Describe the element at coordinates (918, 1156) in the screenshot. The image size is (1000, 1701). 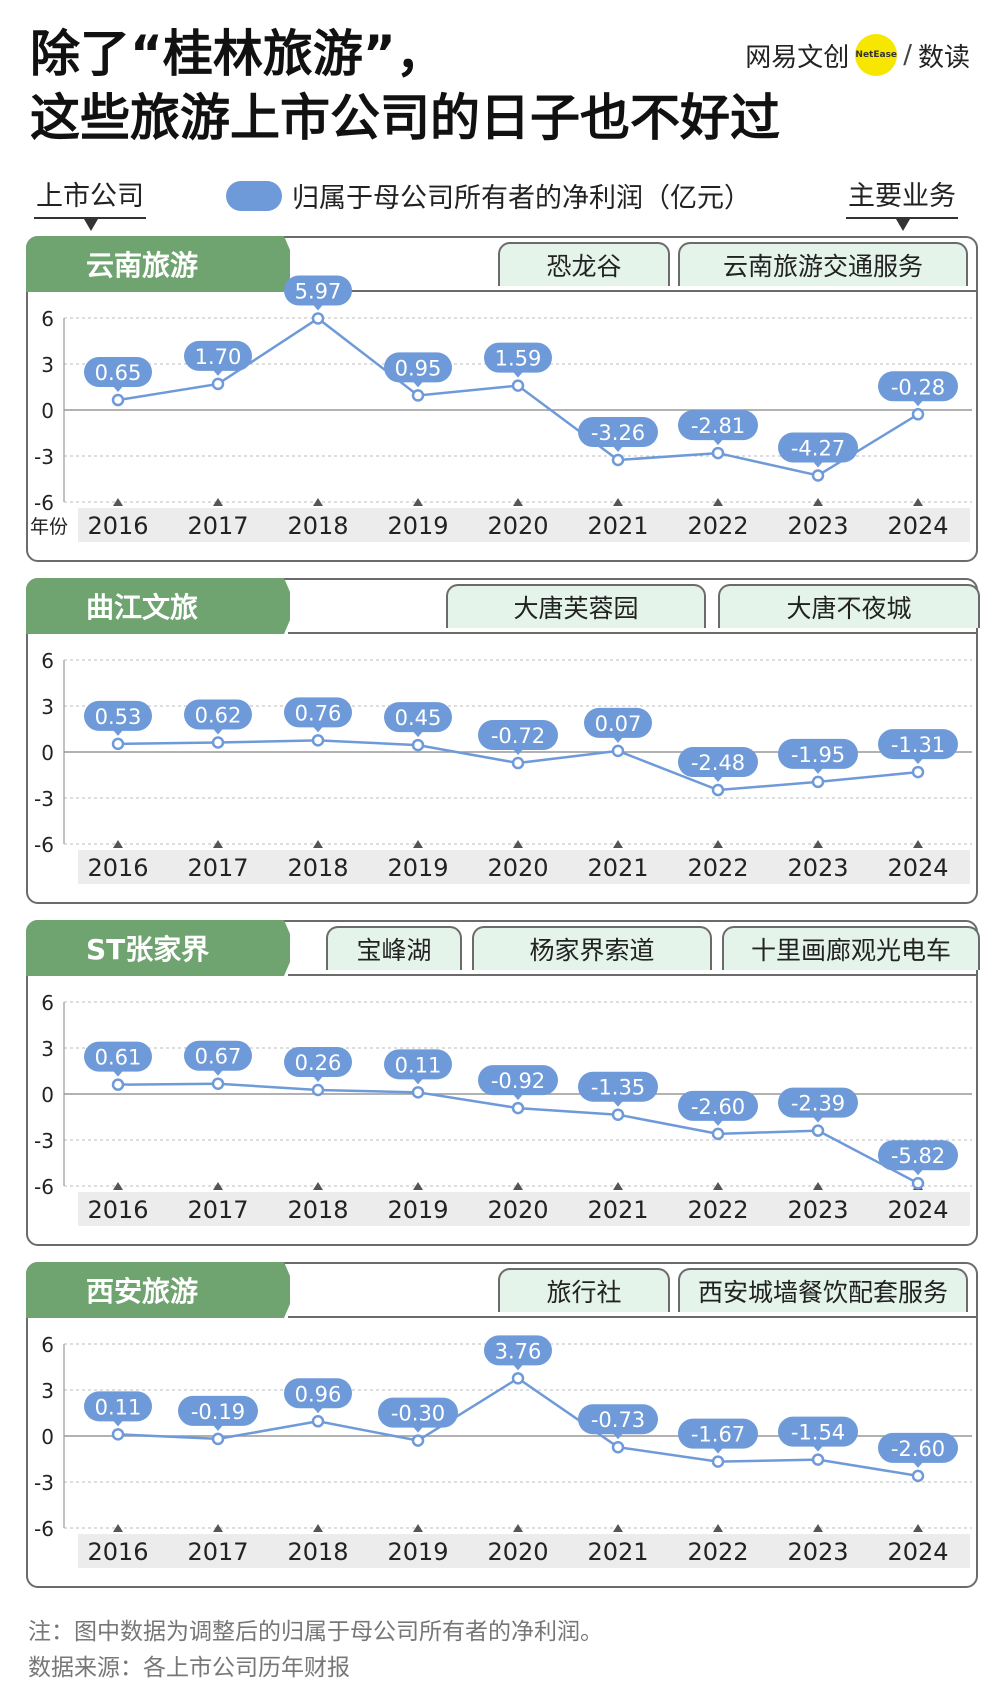
I see `data-label-text: -5.82` at that location.